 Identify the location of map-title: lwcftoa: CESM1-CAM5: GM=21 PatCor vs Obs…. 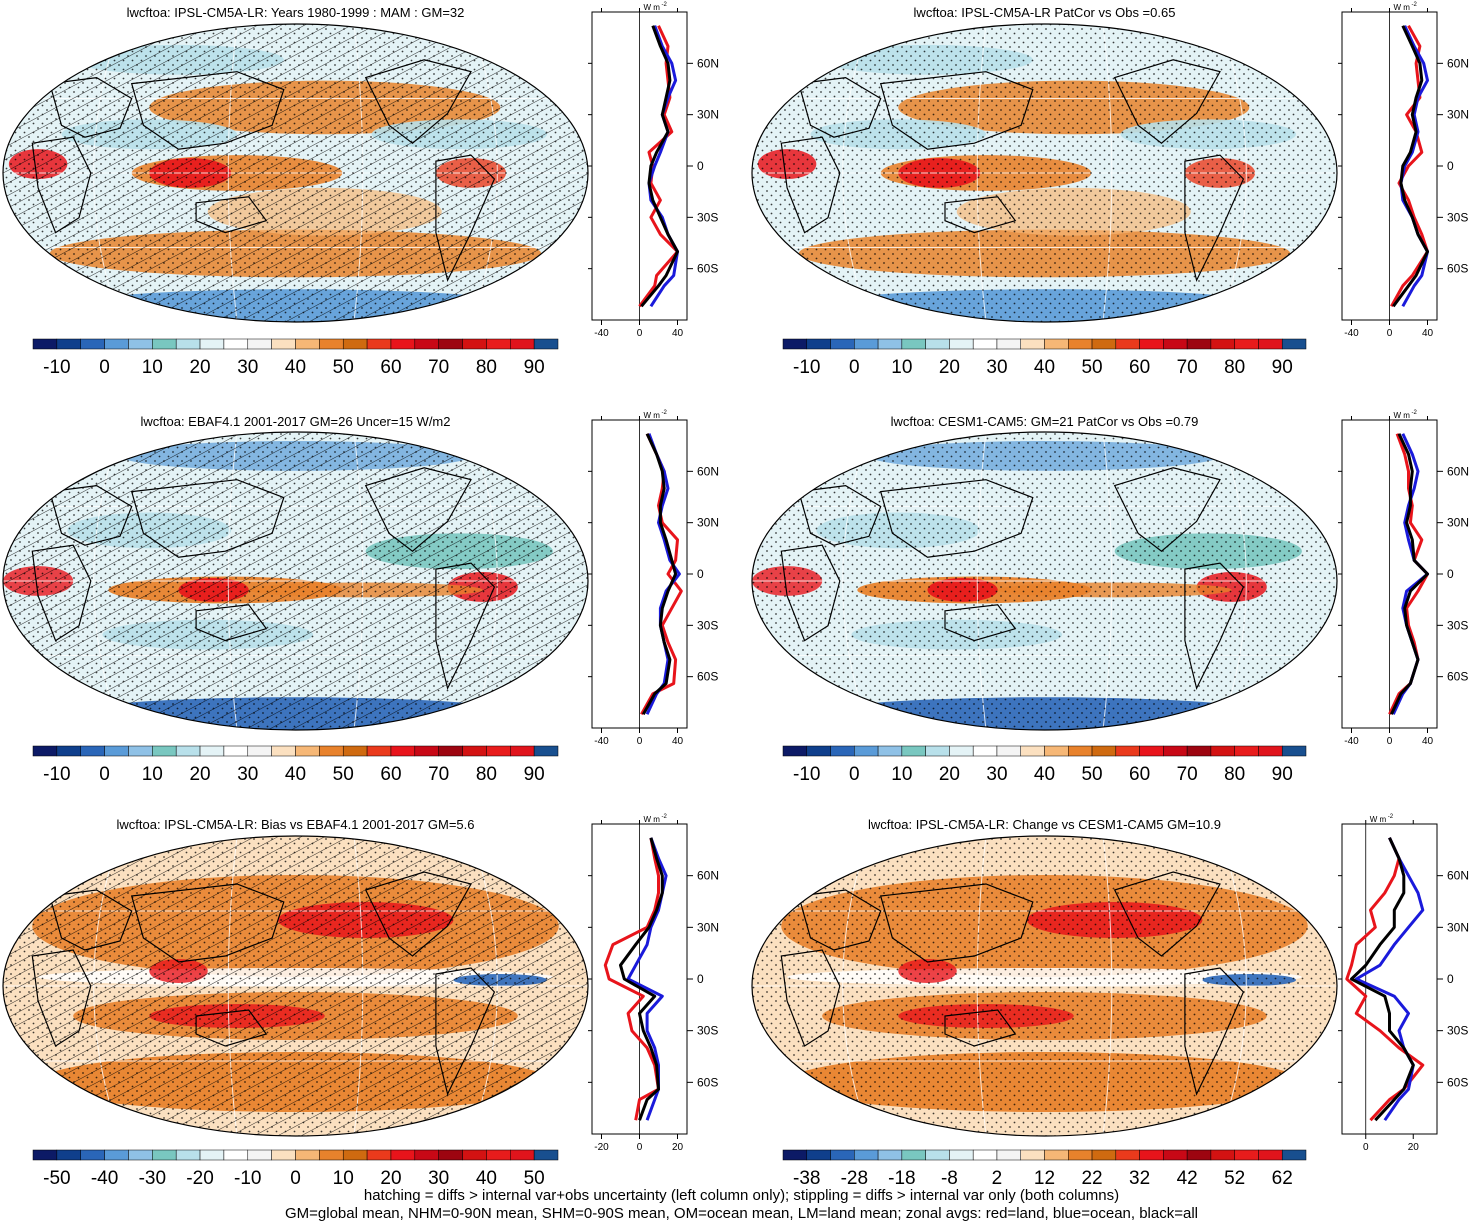
(1045, 421).